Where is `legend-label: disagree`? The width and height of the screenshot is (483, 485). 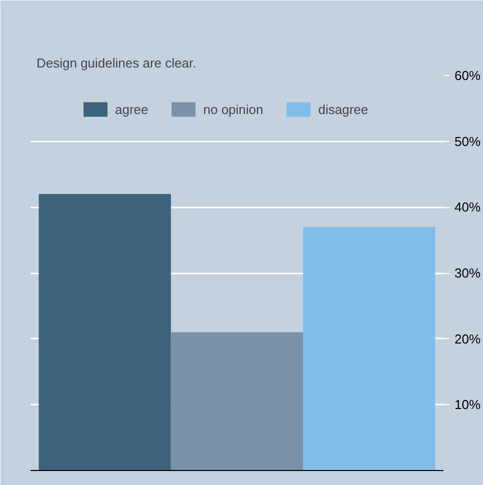 legend-label: disagree is located at coordinates (343, 109).